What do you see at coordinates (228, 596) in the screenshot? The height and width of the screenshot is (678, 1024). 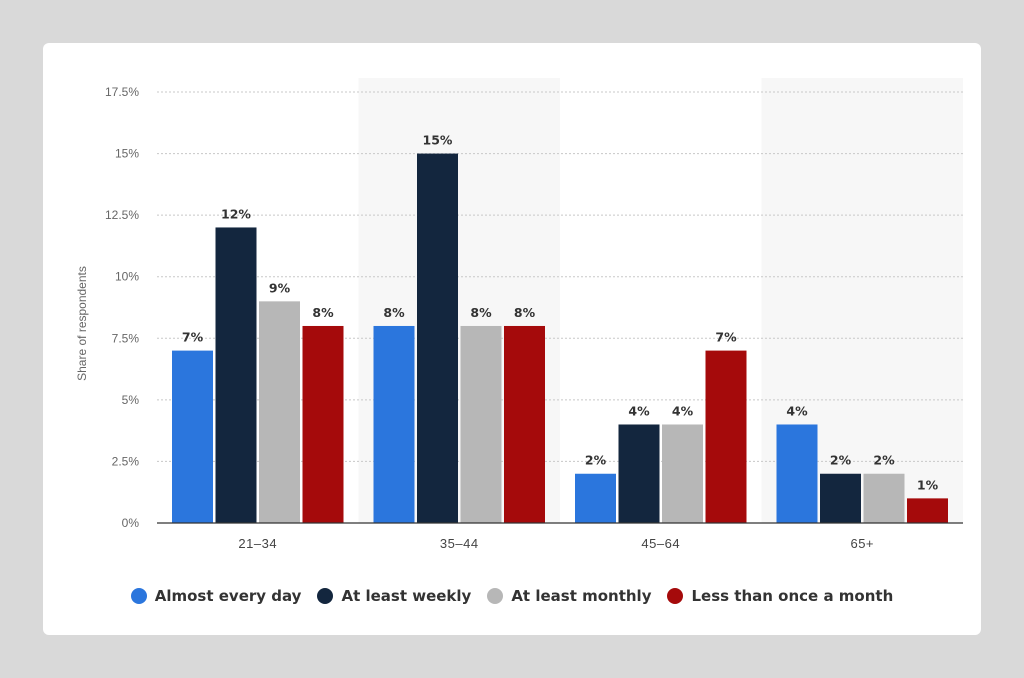 I see `legend-label: Almost every day` at bounding box center [228, 596].